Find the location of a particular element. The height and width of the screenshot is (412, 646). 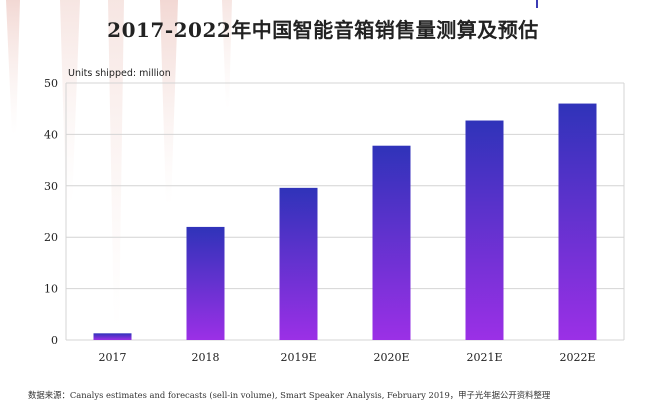

accent-mark is located at coordinates (537, 4).